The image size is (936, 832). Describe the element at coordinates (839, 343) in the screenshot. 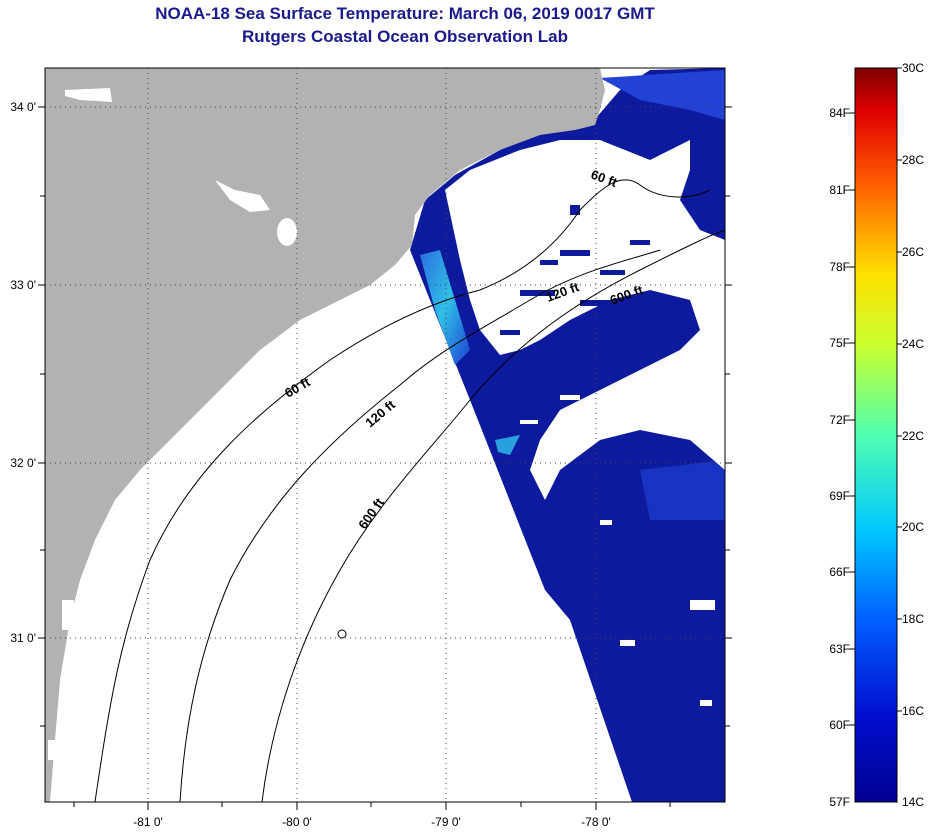

I see `cb-f-75: 75F` at that location.